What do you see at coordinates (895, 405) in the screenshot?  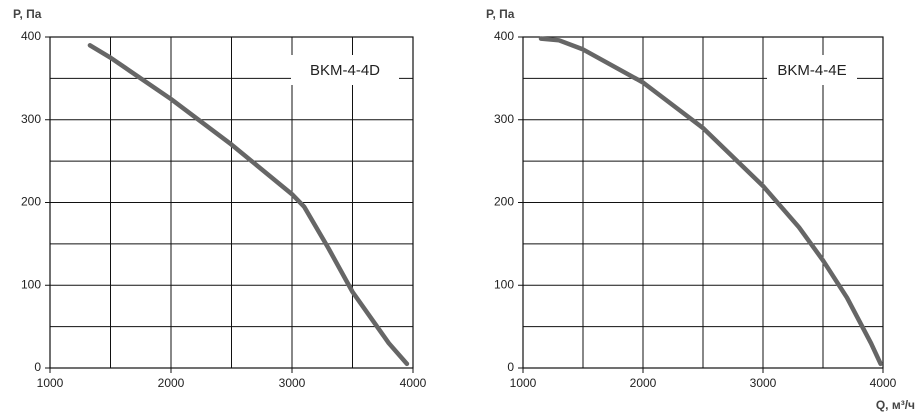 I see `x-axis-label: Q, м³/ч` at bounding box center [895, 405].